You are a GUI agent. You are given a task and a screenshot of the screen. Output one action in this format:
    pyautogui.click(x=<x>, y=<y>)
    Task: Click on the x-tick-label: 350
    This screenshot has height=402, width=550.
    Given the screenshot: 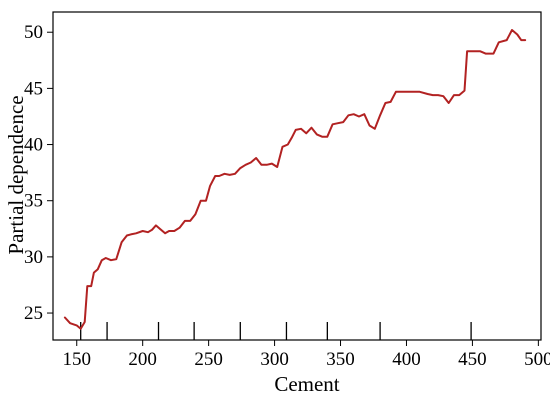 What is the action you would take?
    pyautogui.click(x=340, y=359)
    